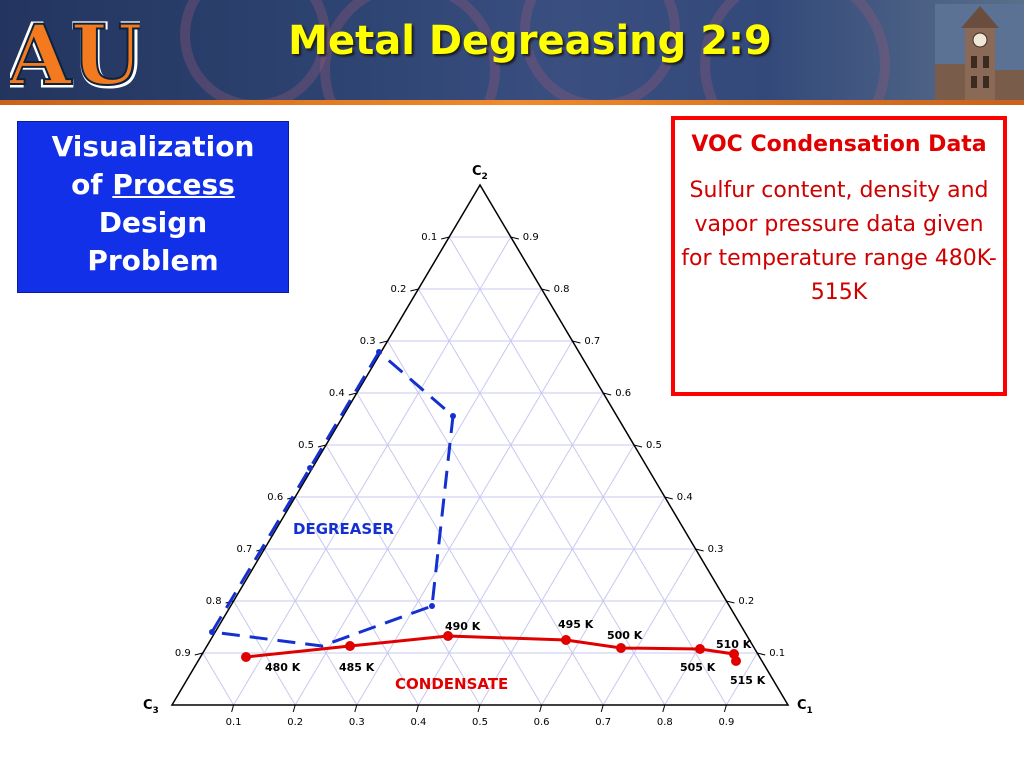 The image size is (1024, 768). What do you see at coordinates (979, 52) in the screenshot?
I see `clock-tower-image` at bounding box center [979, 52].